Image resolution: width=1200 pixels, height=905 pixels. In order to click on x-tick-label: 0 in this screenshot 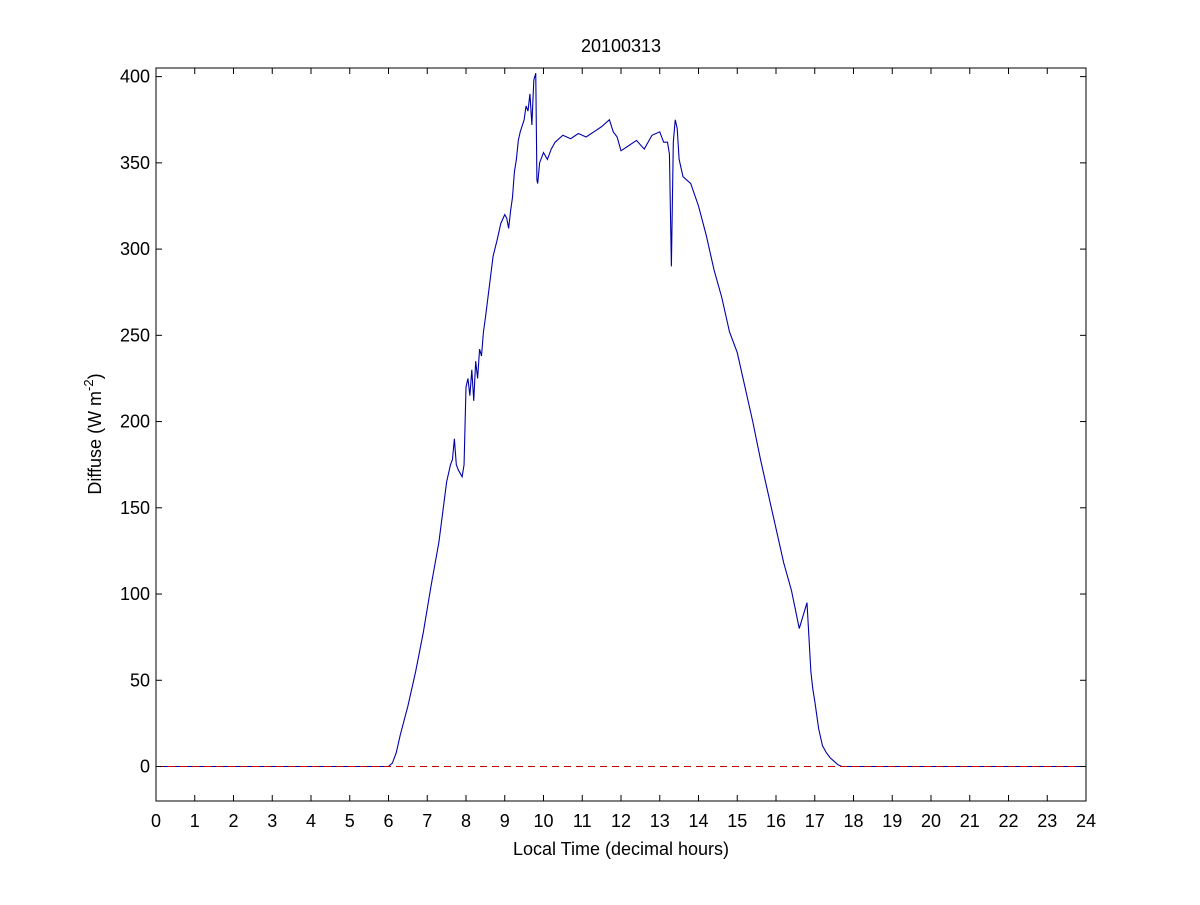, I will do `click(156, 821)`.